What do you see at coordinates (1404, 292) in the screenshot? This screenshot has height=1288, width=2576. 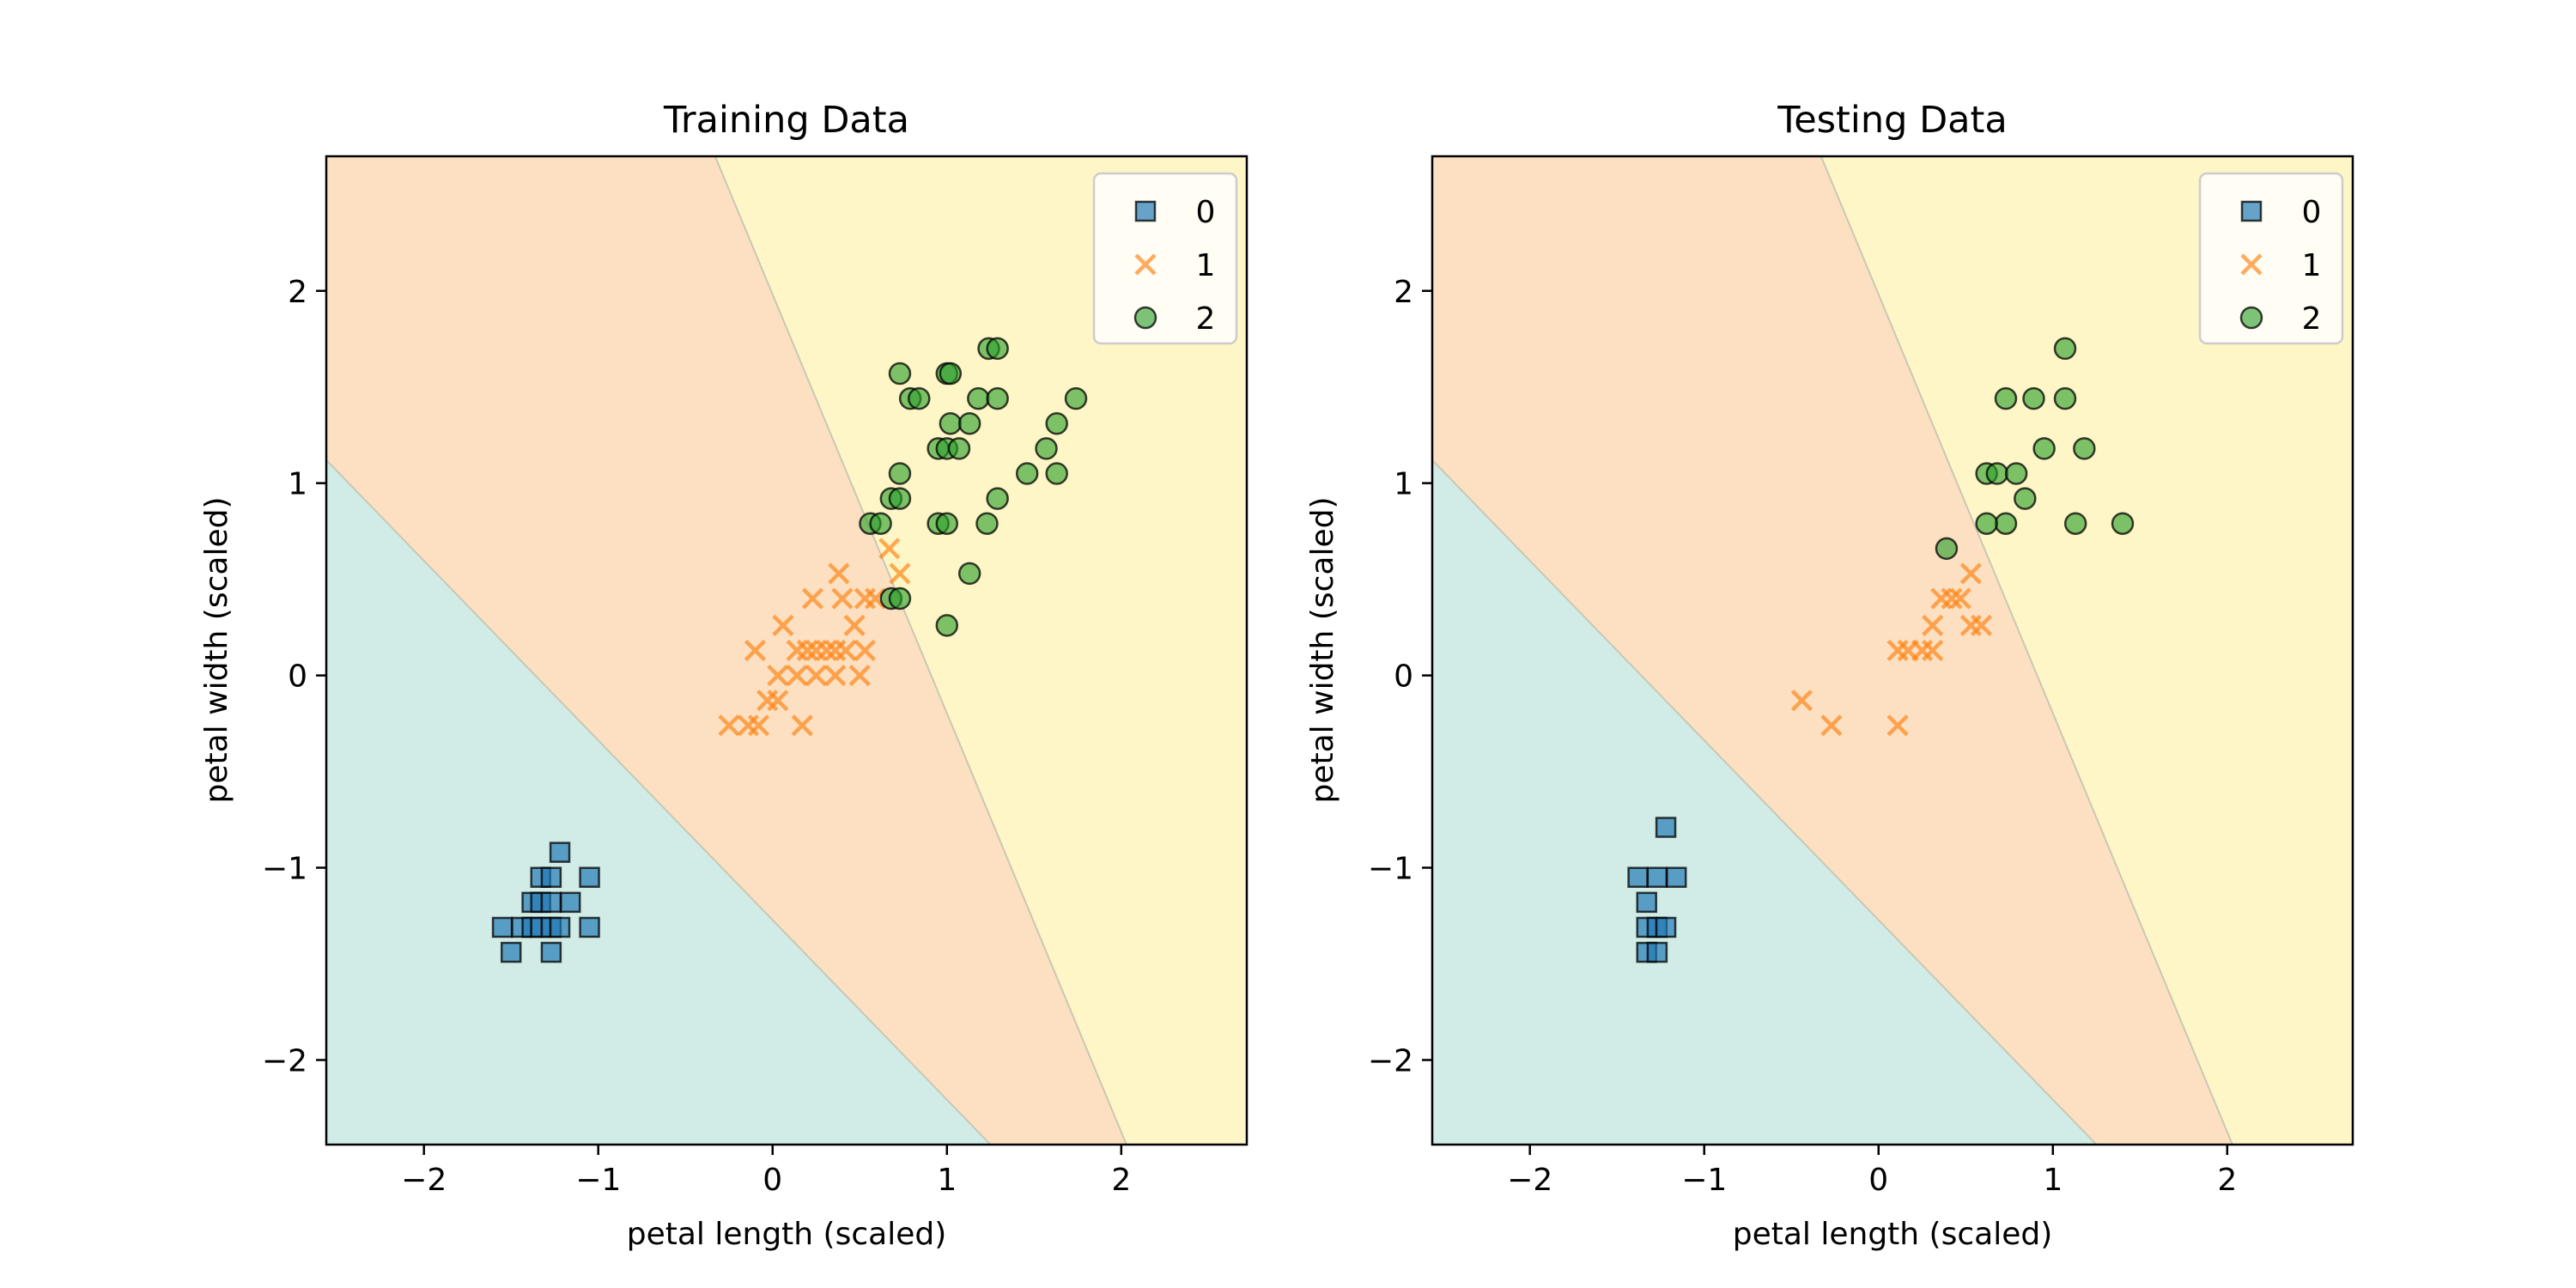 I see `y-tick-label: 2` at bounding box center [1404, 292].